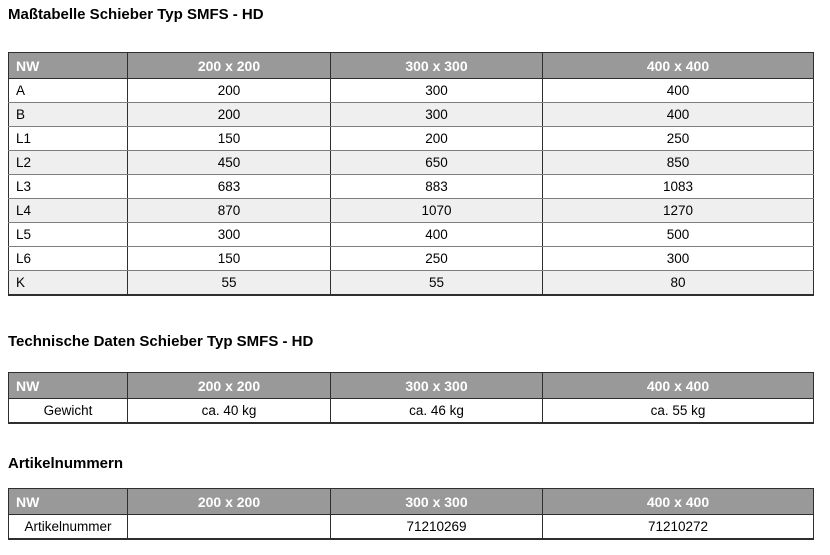 The width and height of the screenshot is (830, 555). What do you see at coordinates (68, 258) in the screenshot?
I see `row-label: L6` at bounding box center [68, 258].